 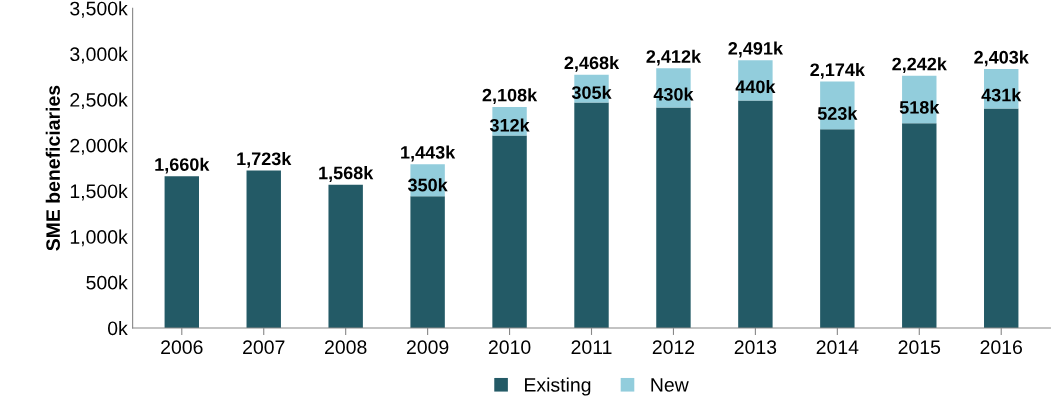 What do you see at coordinates (99, 146) in the screenshot?
I see `y-tick-label: 2,000k` at bounding box center [99, 146].